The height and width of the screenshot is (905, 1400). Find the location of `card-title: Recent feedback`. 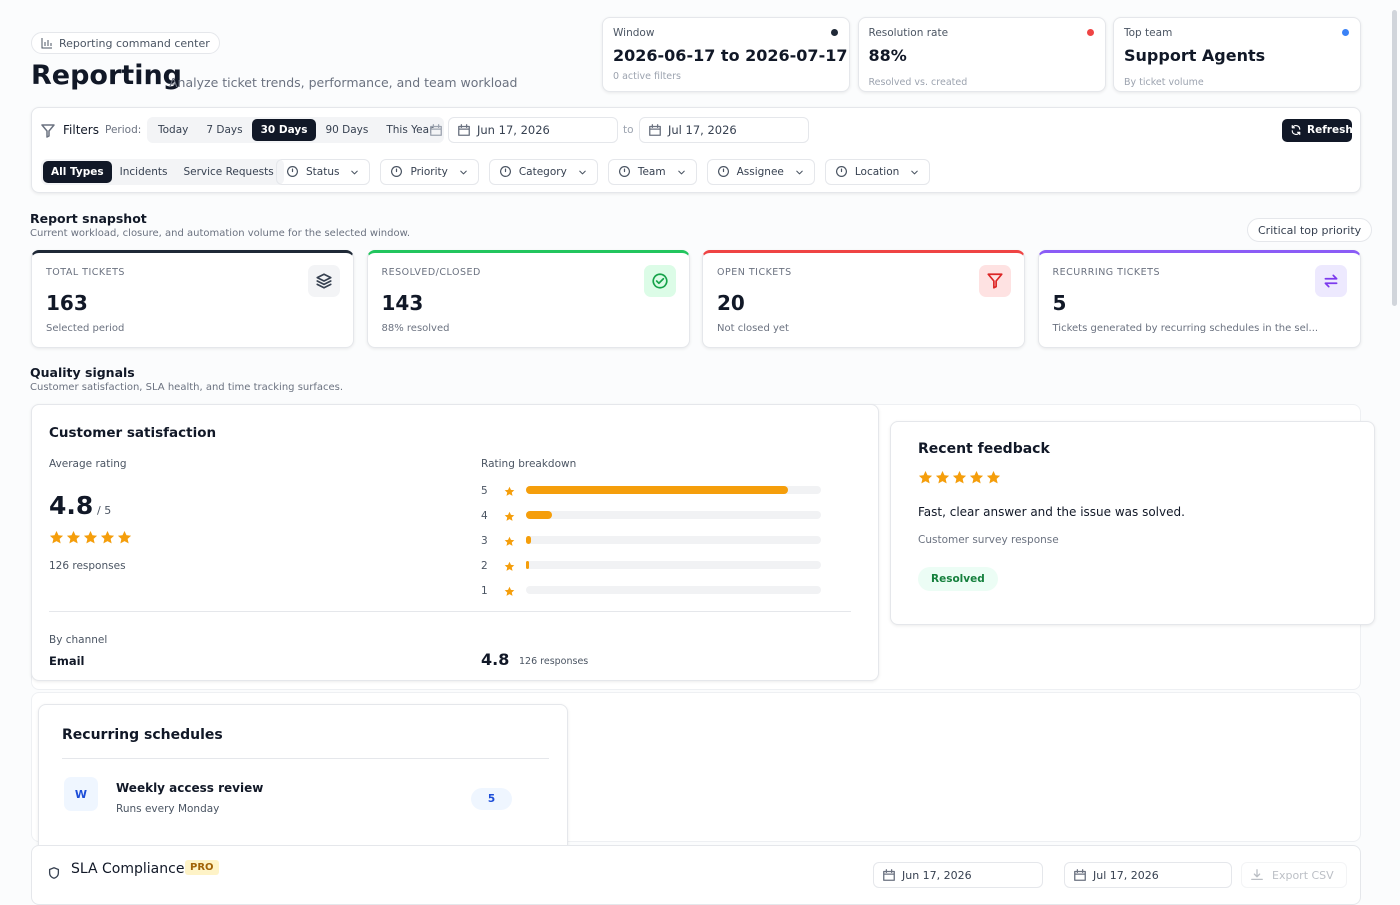

card-title: Recent feedback is located at coordinates (984, 449).